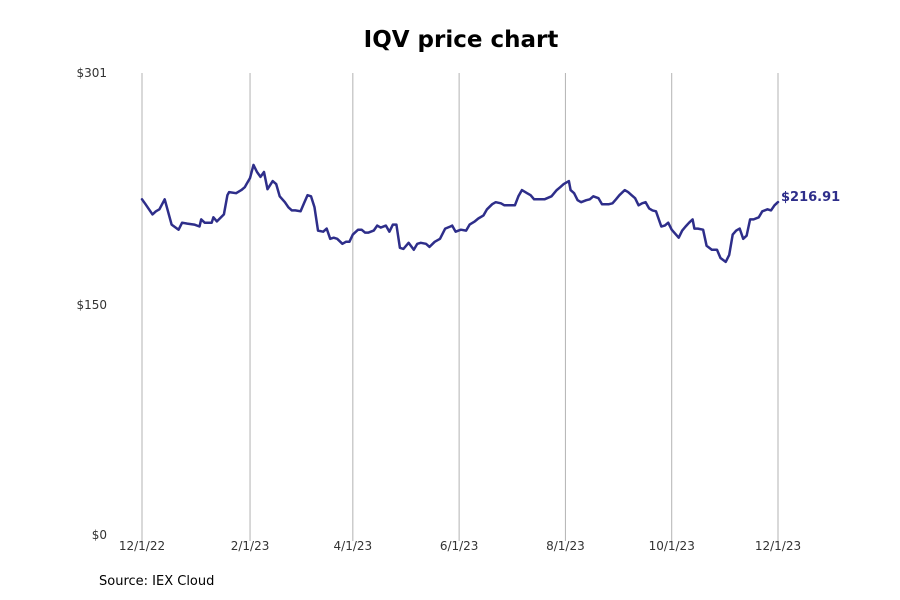  What do you see at coordinates (142, 546) in the screenshot?
I see `x-tick-label: 12/1/22` at bounding box center [142, 546].